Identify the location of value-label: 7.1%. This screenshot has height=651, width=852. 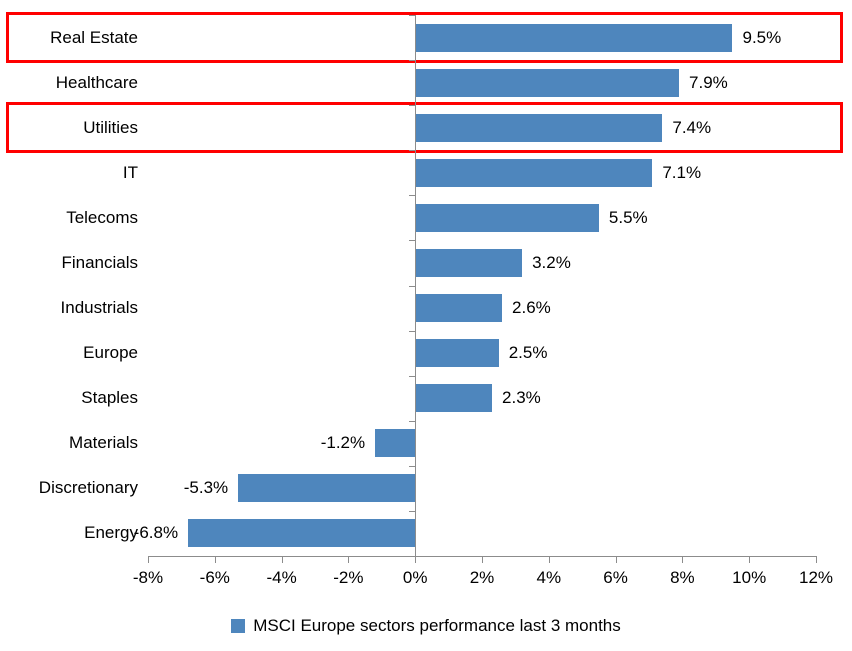
(682, 172).